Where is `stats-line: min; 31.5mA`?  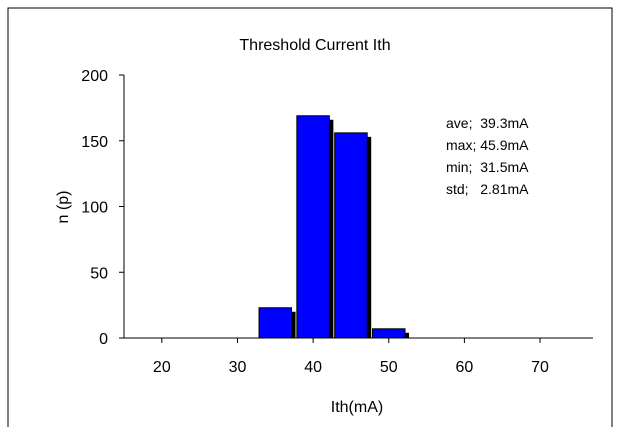 stats-line: min; 31.5mA is located at coordinates (487, 167).